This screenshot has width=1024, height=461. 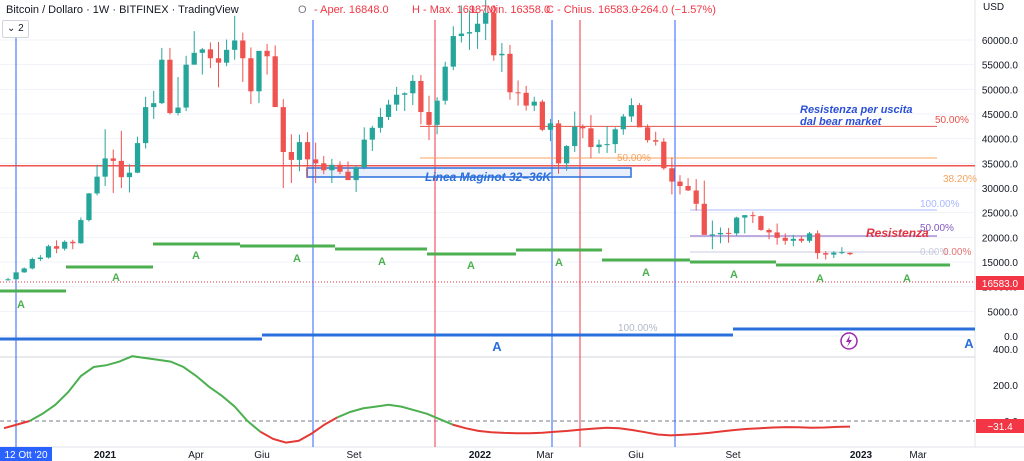 I want to click on flash-icon-bolt, so click(x=849, y=341).